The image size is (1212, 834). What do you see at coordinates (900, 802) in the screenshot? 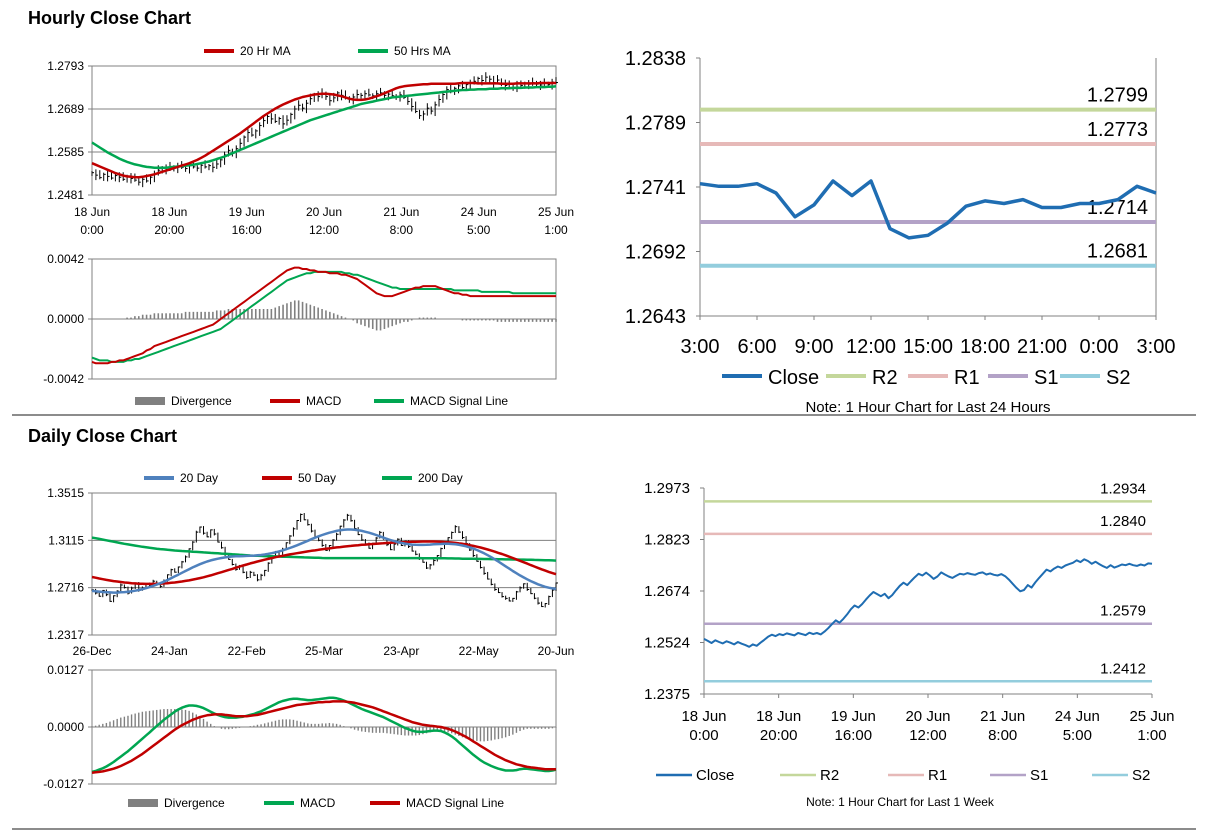
I see `week-note: Note: 1 Hour Chart for Last 1 Week` at bounding box center [900, 802].